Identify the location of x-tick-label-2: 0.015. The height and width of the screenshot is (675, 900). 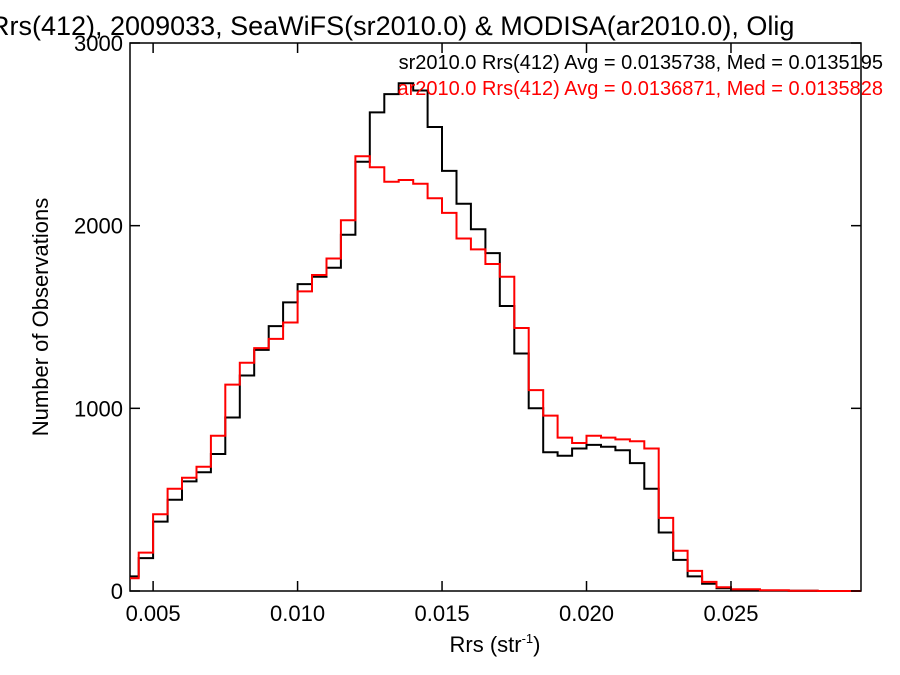
(442, 613).